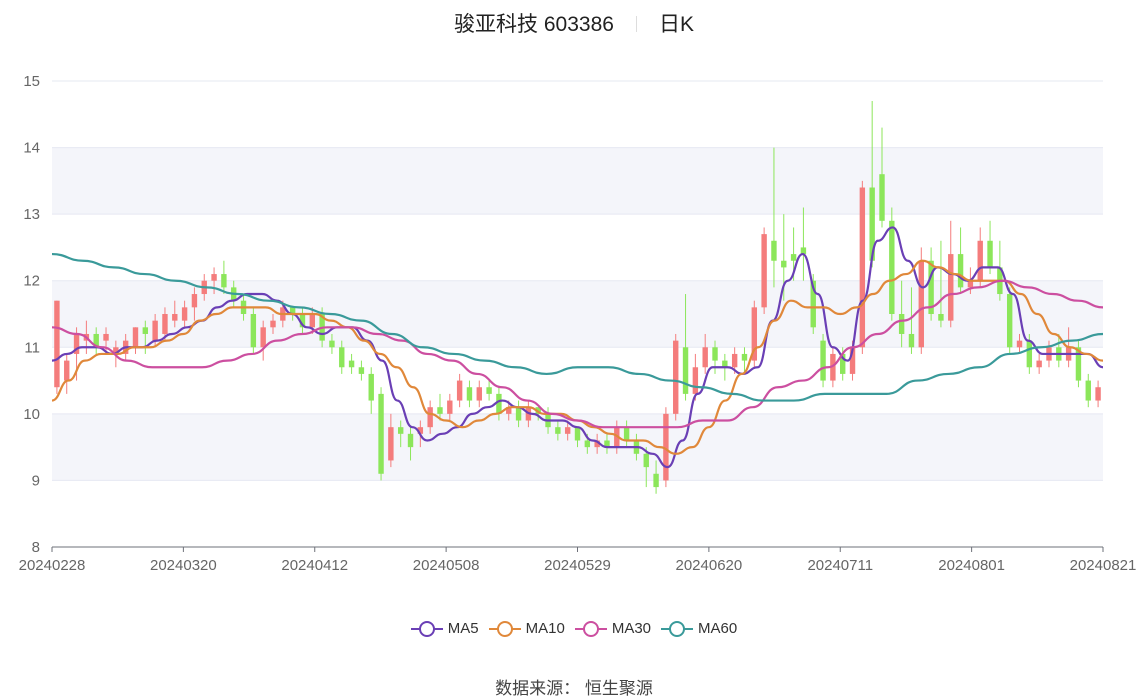 The height and width of the screenshot is (699, 1148). I want to click on data-source: 数据来源： 恒生聚源, so click(574, 688).